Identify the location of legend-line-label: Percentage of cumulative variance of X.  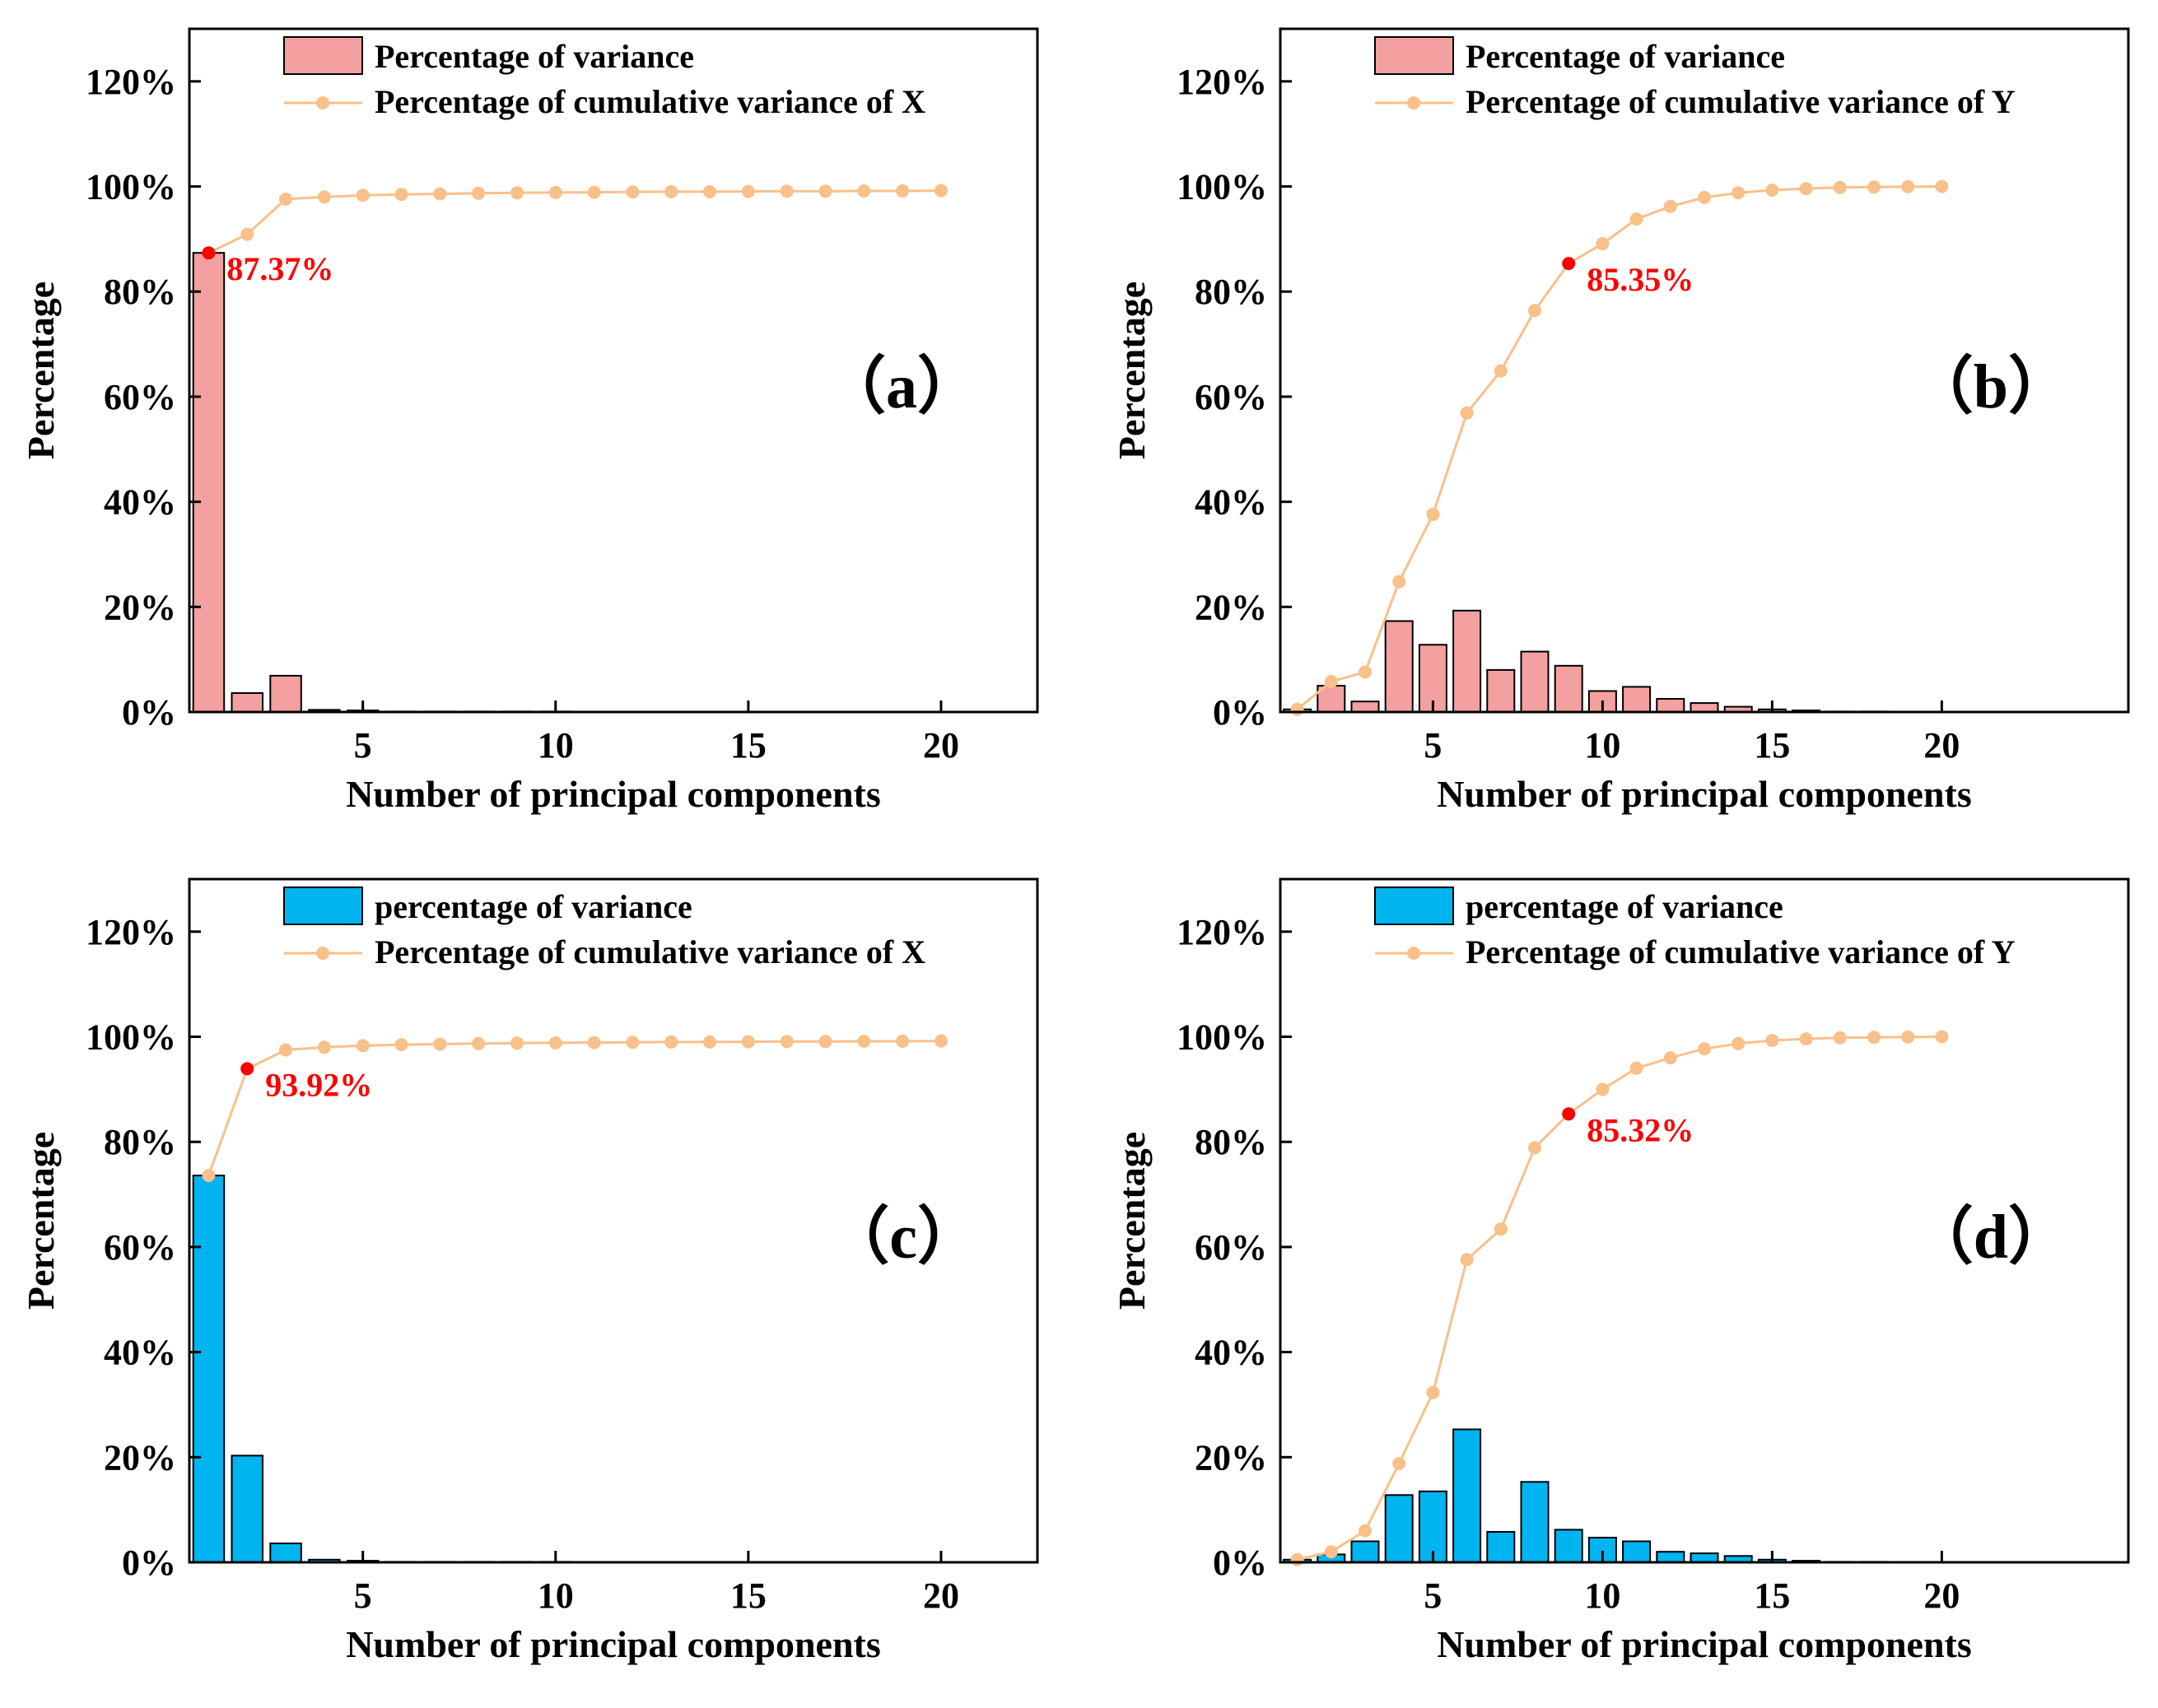
(650, 951).